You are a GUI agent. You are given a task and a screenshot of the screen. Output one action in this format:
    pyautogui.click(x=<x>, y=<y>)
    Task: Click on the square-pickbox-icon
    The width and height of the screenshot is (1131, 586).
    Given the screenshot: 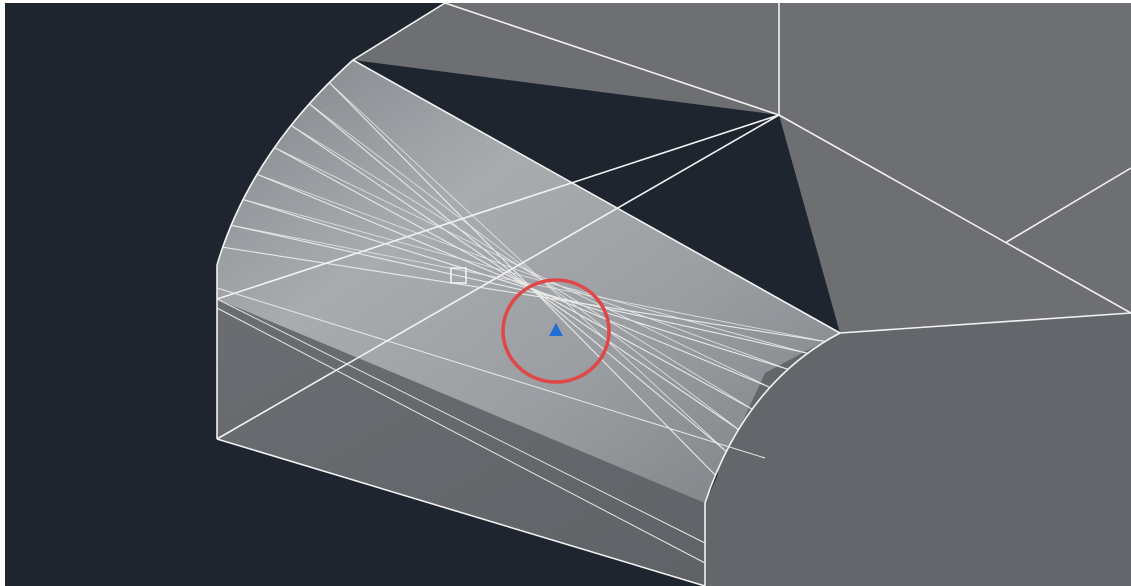 What is the action you would take?
    pyautogui.click(x=458, y=275)
    